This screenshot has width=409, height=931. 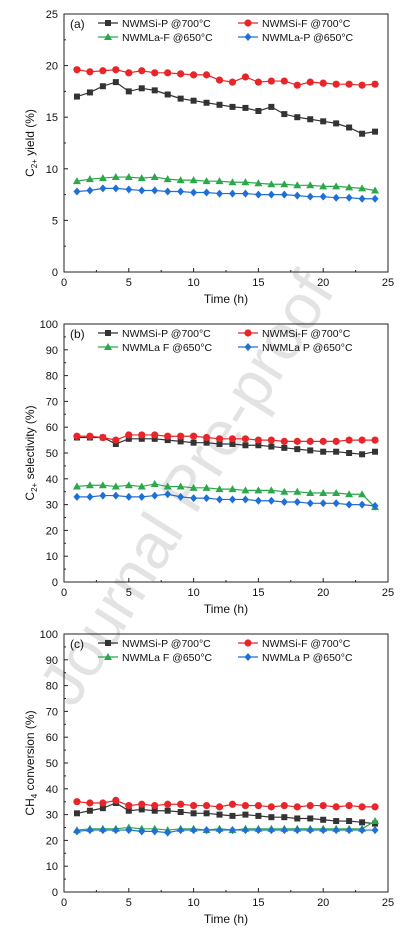 What do you see at coordinates (52, 428) in the screenshot?
I see `y-tick-label: 60` at bounding box center [52, 428].